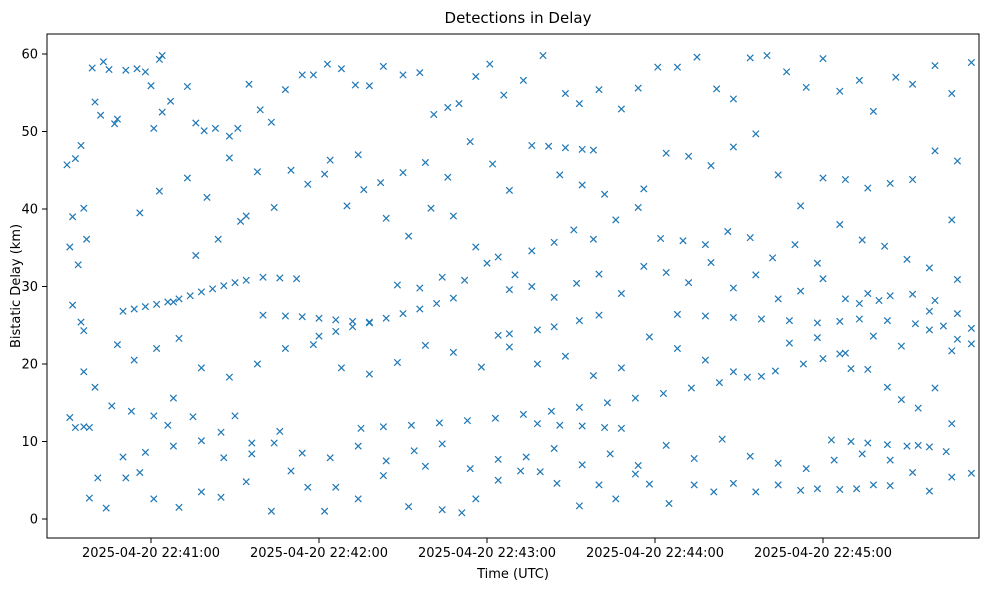 The height and width of the screenshot is (590, 989). I want to click on x-tick-label: 2025-04-20 22:42:00, so click(319, 553).